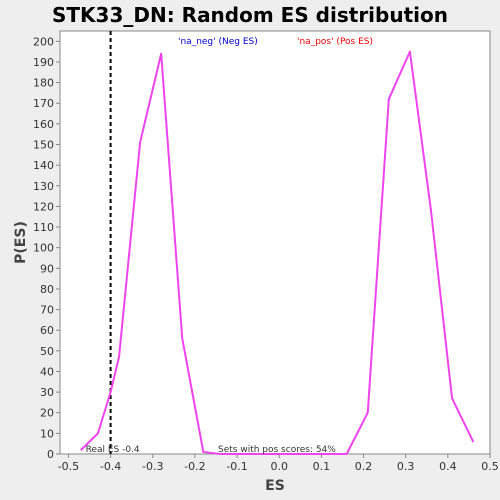 The height and width of the screenshot is (500, 500). Describe the element at coordinates (43, 41) in the screenshot. I see `y-tick-label: 200` at that location.